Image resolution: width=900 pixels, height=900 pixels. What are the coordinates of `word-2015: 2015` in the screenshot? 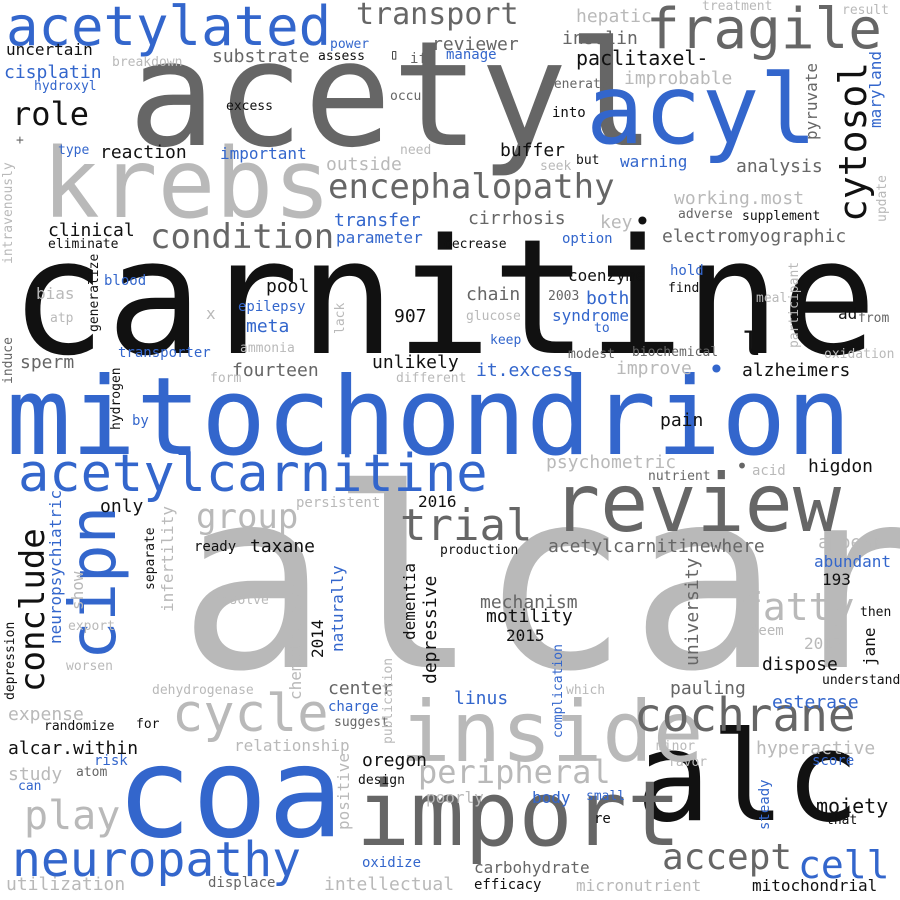 It's located at (525, 635).